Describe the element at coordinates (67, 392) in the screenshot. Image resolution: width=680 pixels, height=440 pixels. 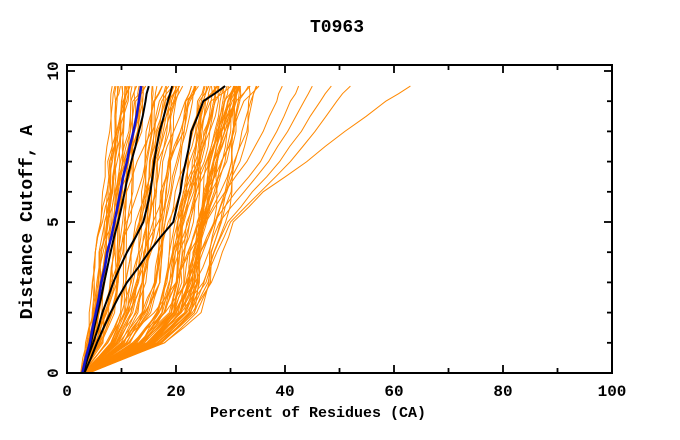
I see `x-tick-label: 0` at that location.